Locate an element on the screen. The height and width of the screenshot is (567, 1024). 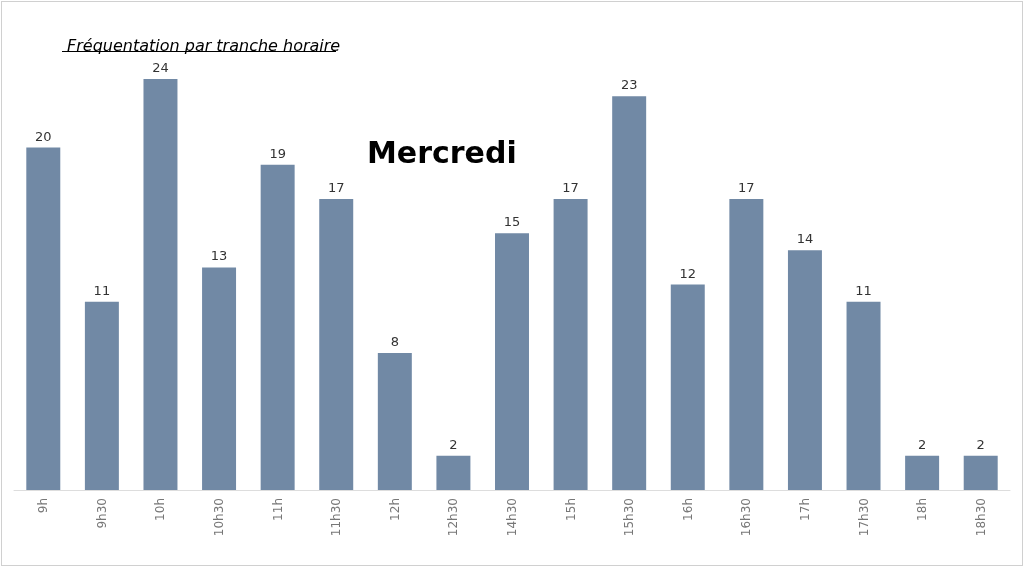
chart-title: Fréquentation par tranche horaire is located at coordinates (204, 45).